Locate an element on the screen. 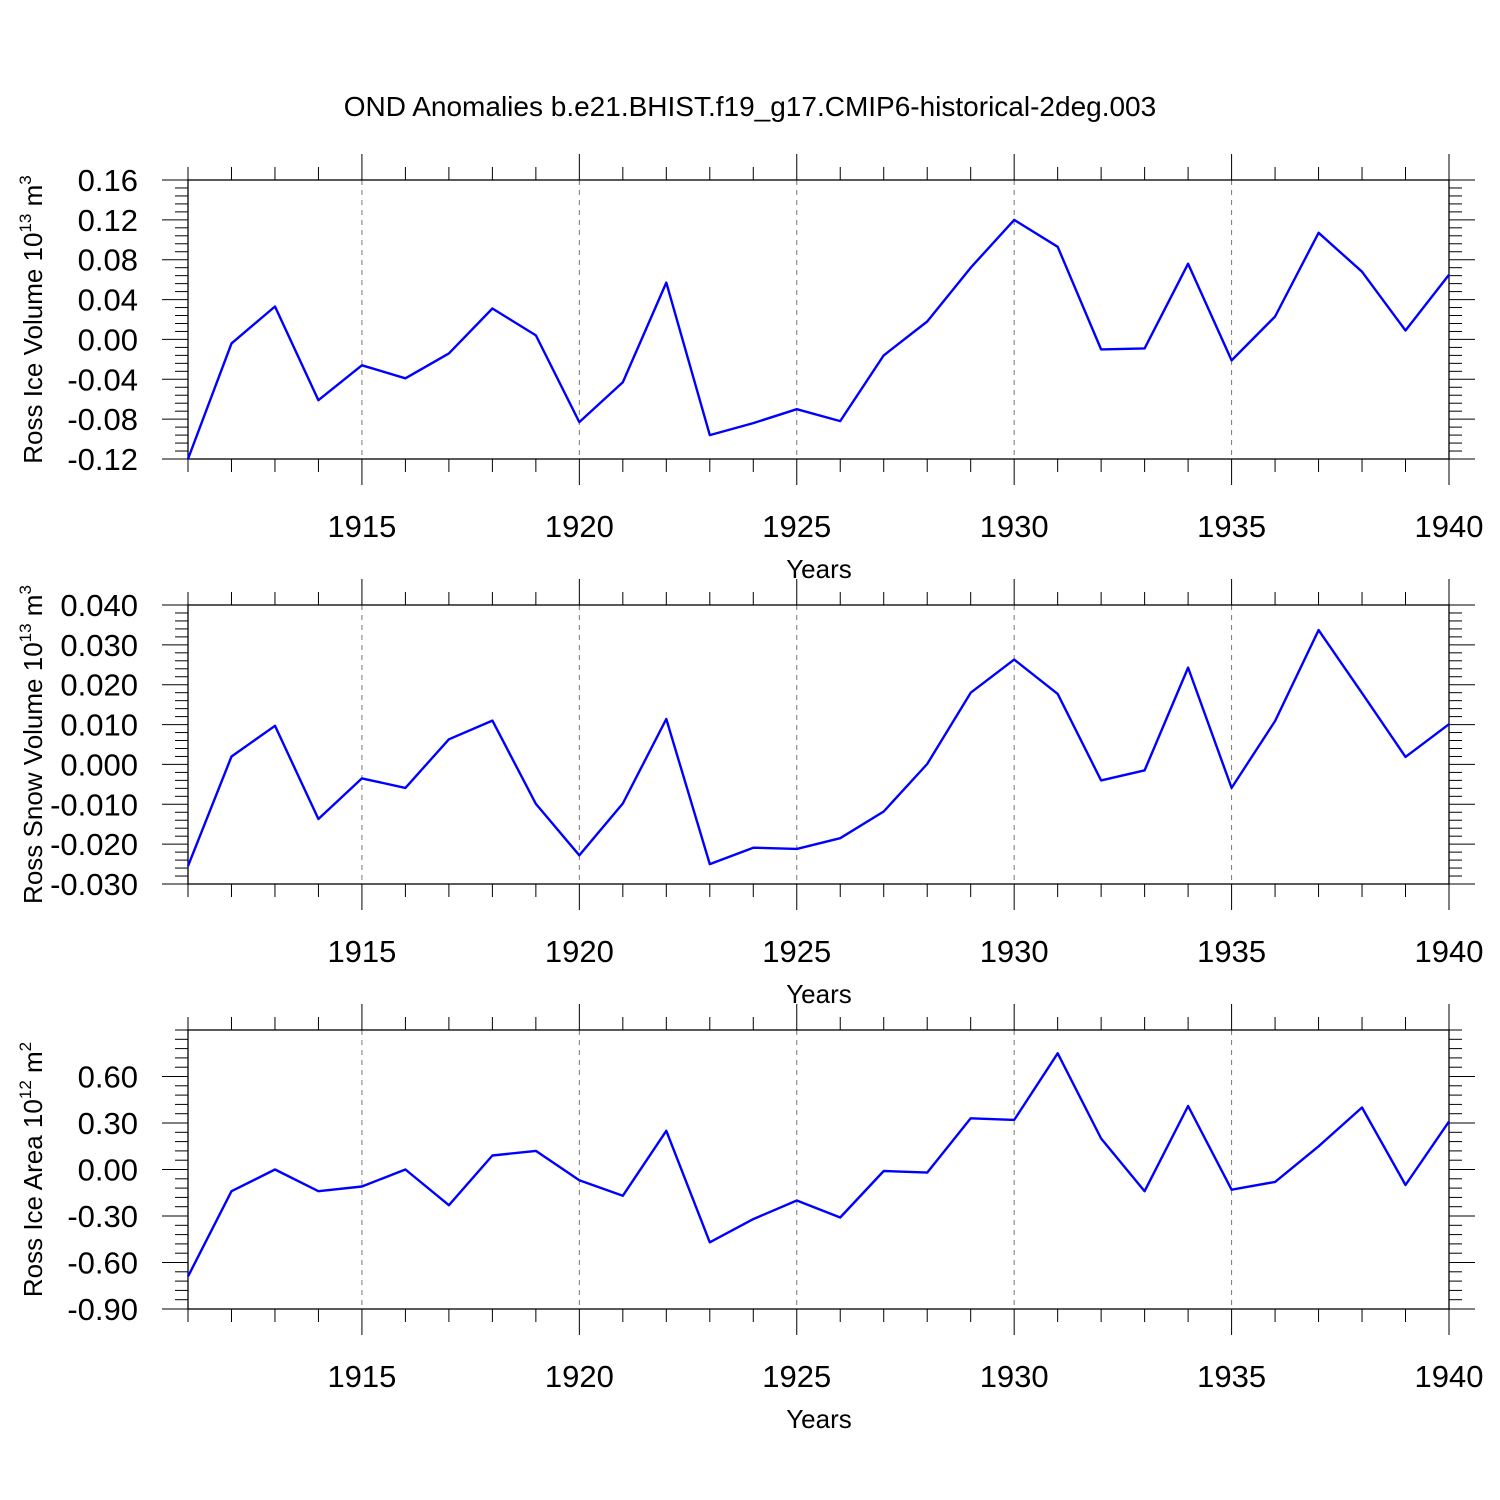 Image resolution: width=1500 pixels, height=1500 pixels. y-axis-label-superscript: 2 is located at coordinates (25, 1046).